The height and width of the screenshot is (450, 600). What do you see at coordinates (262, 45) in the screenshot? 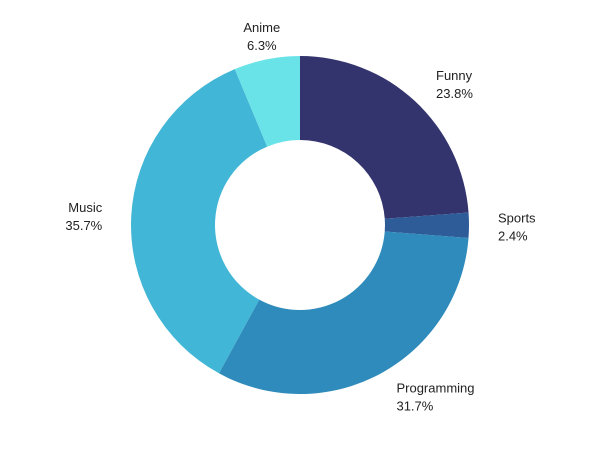
I see `label-anime-pct: 6.3%` at bounding box center [262, 45].